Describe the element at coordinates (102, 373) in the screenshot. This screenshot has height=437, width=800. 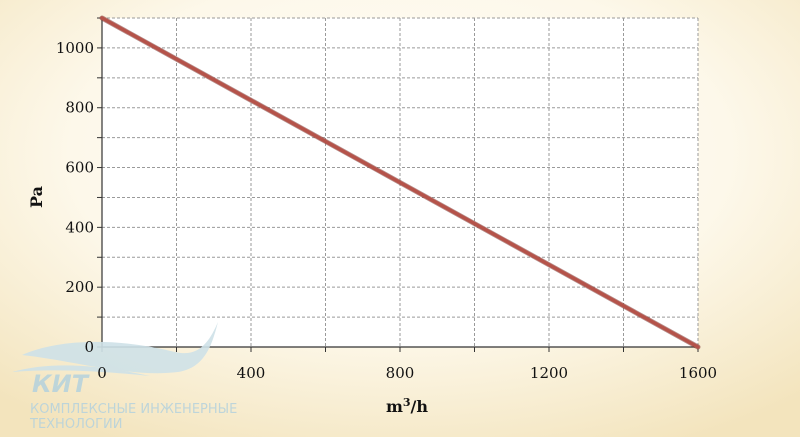
I see `x-tick-label: 0` at that location.